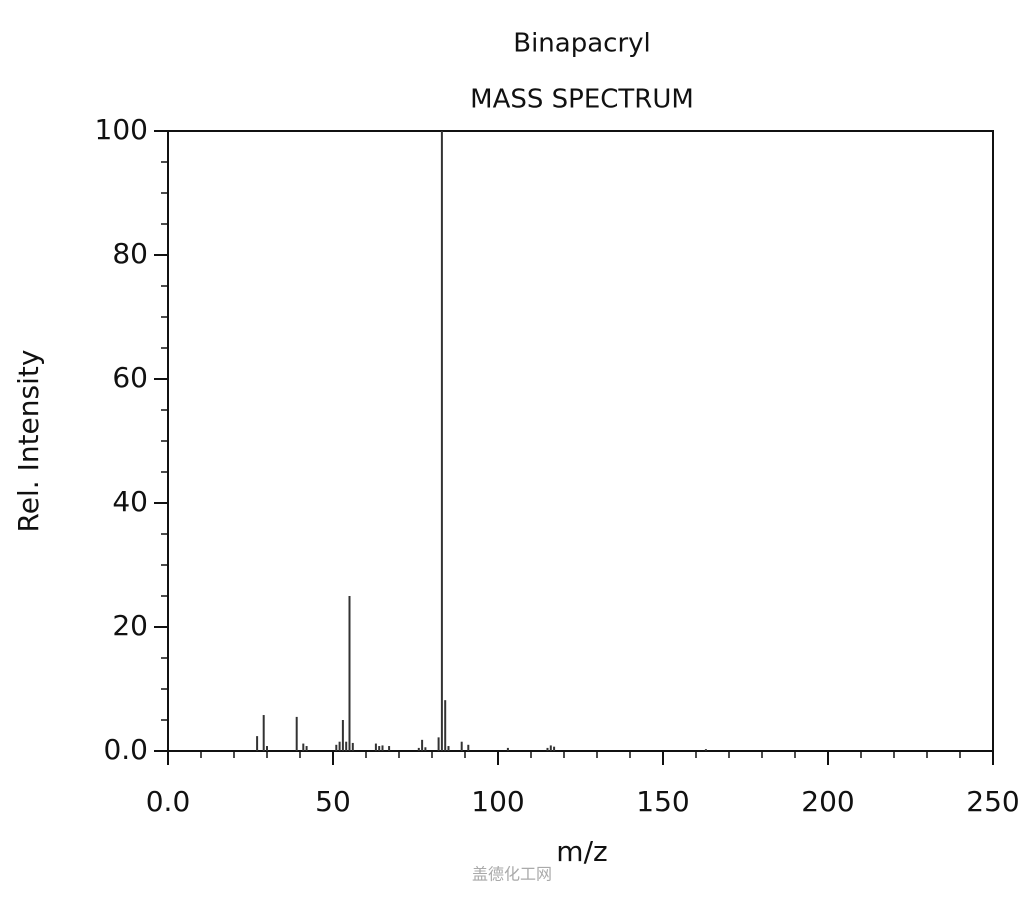 This screenshot has width=1024, height=900. Describe the element at coordinates (121, 129) in the screenshot. I see `y-tick-label: 100` at that location.